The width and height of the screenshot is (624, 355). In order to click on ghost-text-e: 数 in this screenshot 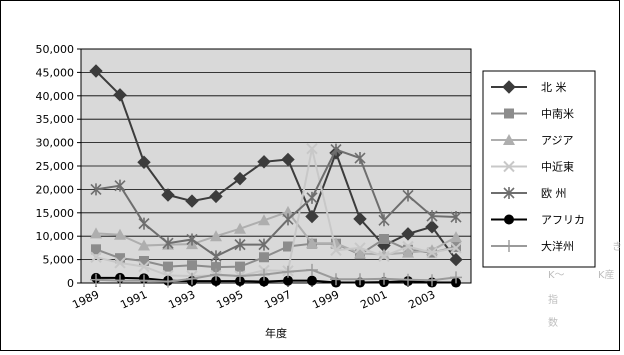, I will do `click(553, 323)`.